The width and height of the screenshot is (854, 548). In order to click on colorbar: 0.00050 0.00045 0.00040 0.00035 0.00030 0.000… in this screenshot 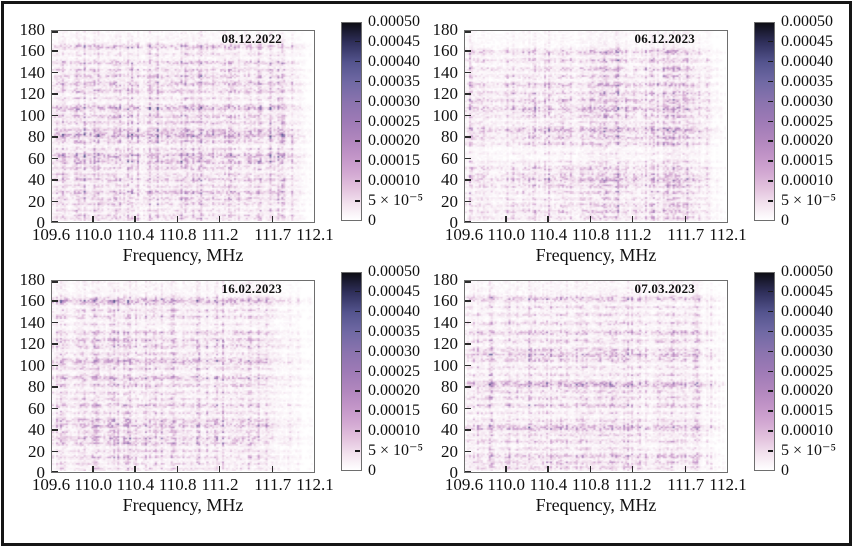, I will do `click(382, 371)`.